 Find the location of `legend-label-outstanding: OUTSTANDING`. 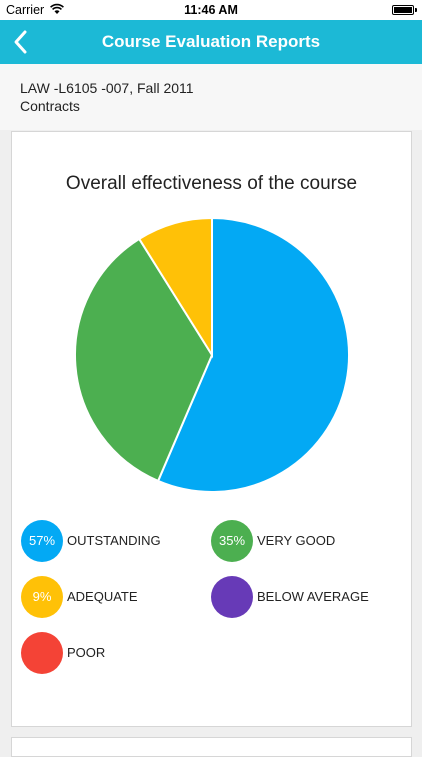

legend-label-outstanding: OUTSTANDING is located at coordinates (114, 540).